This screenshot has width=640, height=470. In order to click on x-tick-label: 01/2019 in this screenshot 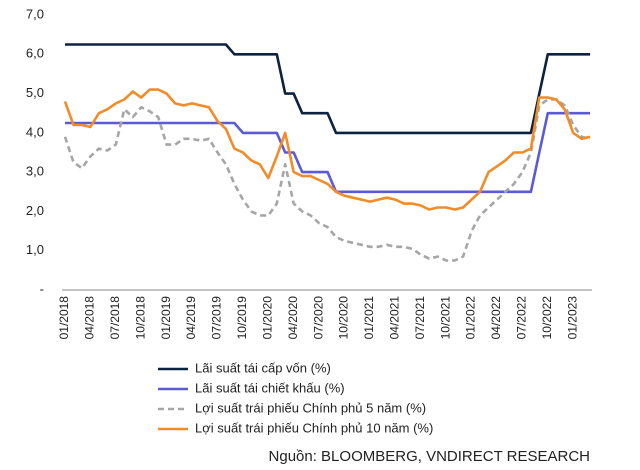, I will do `click(166, 318)`.